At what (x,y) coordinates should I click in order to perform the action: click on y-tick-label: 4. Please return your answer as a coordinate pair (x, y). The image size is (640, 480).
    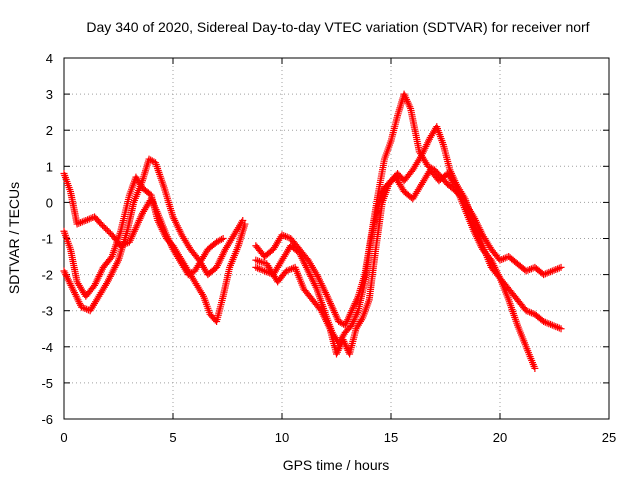
    Looking at the image, I should click on (49, 58).